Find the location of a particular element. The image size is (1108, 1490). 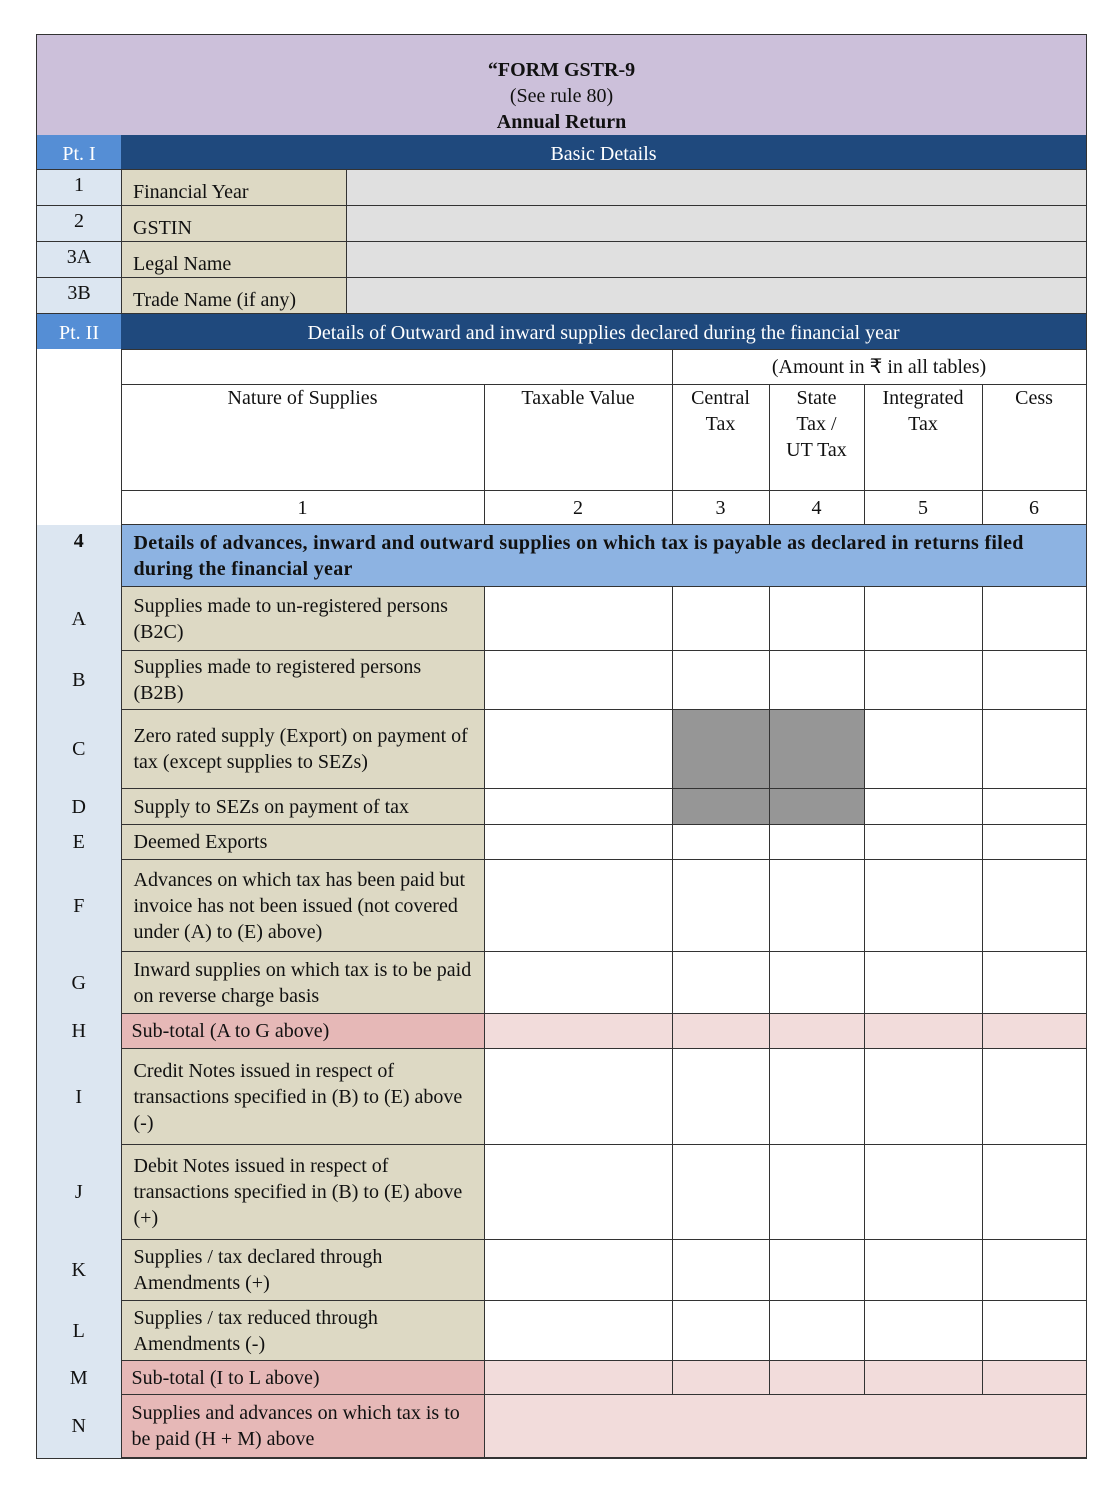

table-row: M Sub-total (I to L above) is located at coordinates (562, 1377).